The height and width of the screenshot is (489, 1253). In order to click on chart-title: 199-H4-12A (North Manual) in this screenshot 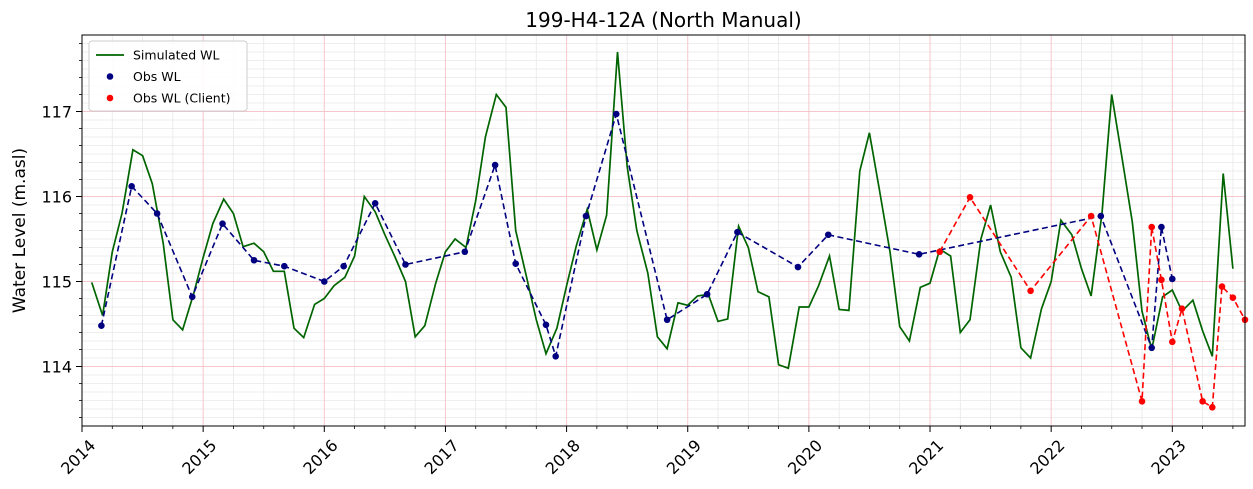, I will do `click(663, 20)`.